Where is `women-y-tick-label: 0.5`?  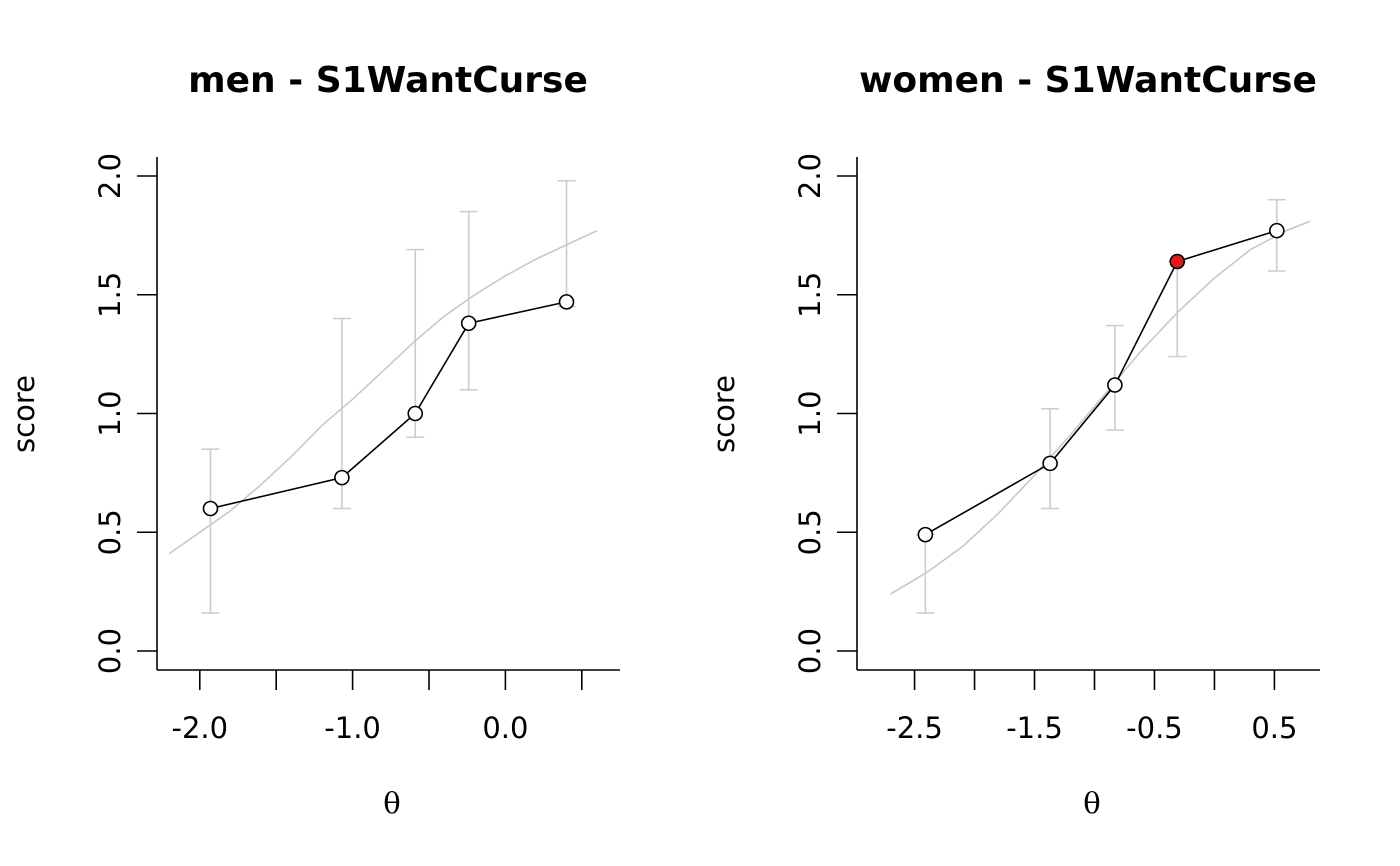
women-y-tick-label: 0.5 is located at coordinates (810, 532).